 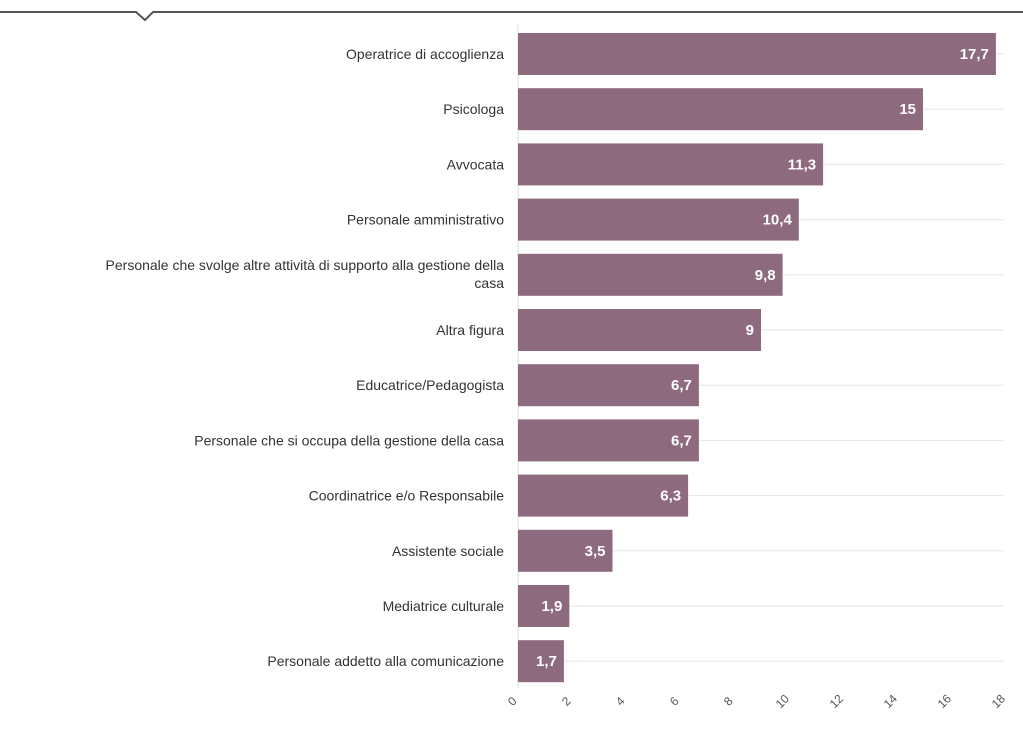 What do you see at coordinates (512, 701) in the screenshot?
I see `x-tick-label: 0` at bounding box center [512, 701].